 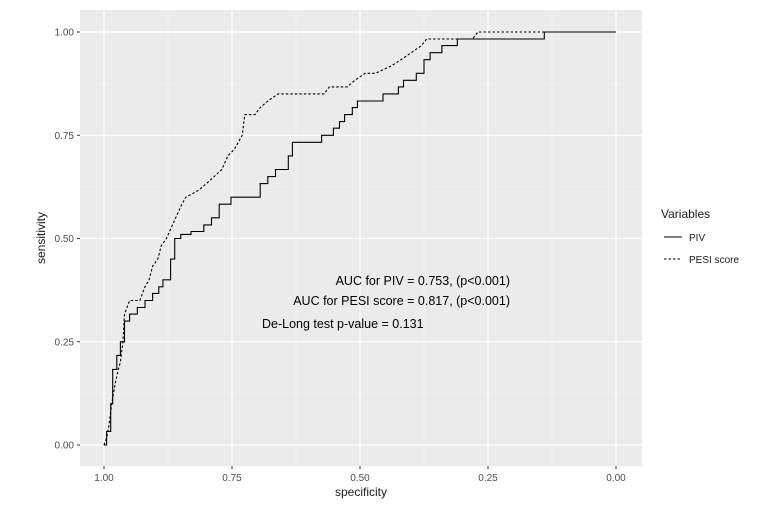 What do you see at coordinates (714, 260) in the screenshot?
I see `legend-label-pesi-score: PESI score` at bounding box center [714, 260].